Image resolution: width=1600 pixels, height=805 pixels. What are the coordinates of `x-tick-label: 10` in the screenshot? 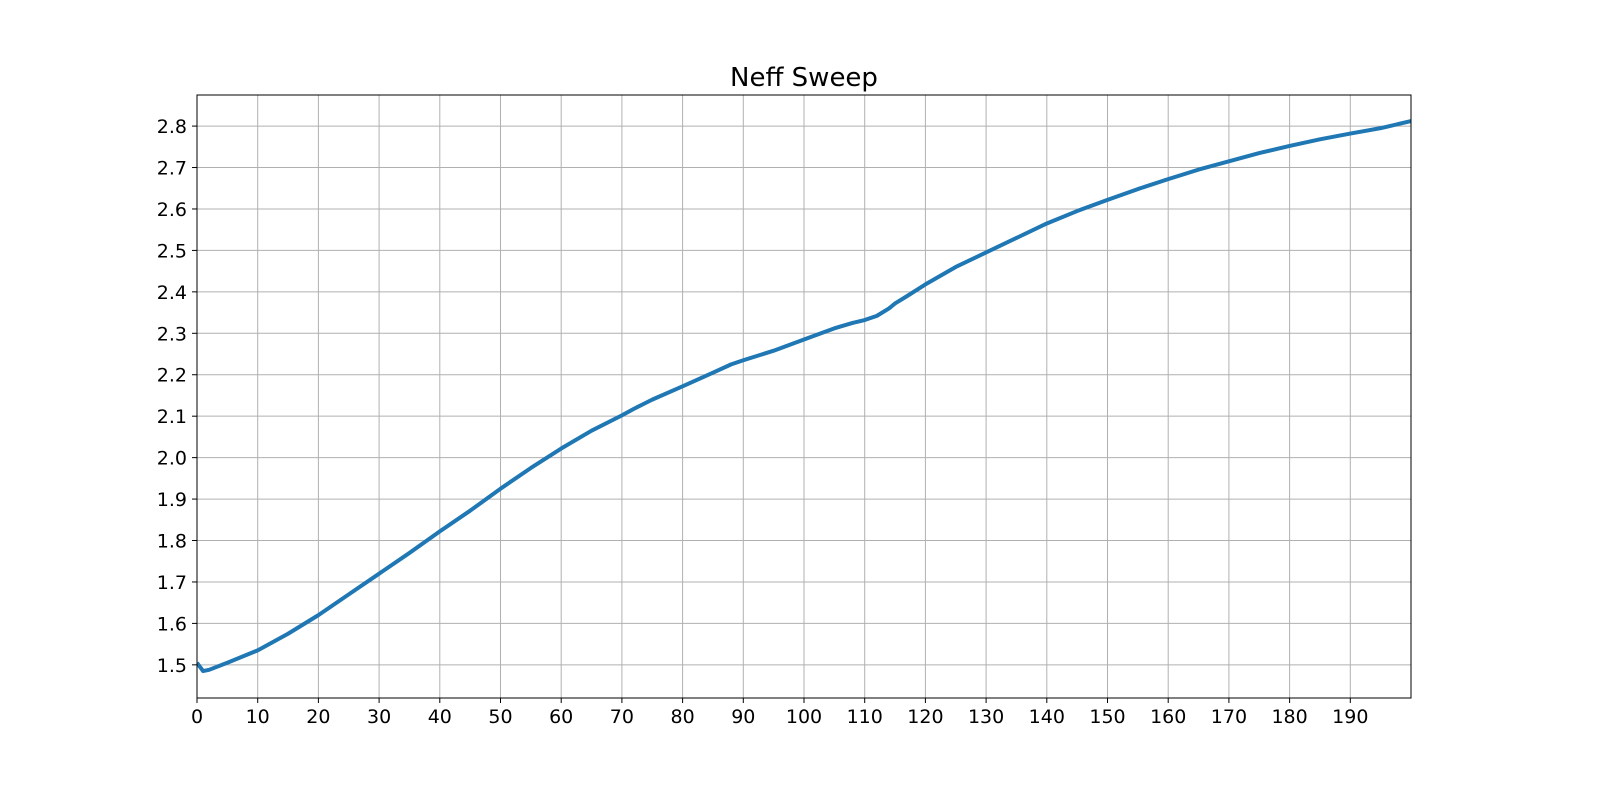 It's located at (258, 717).